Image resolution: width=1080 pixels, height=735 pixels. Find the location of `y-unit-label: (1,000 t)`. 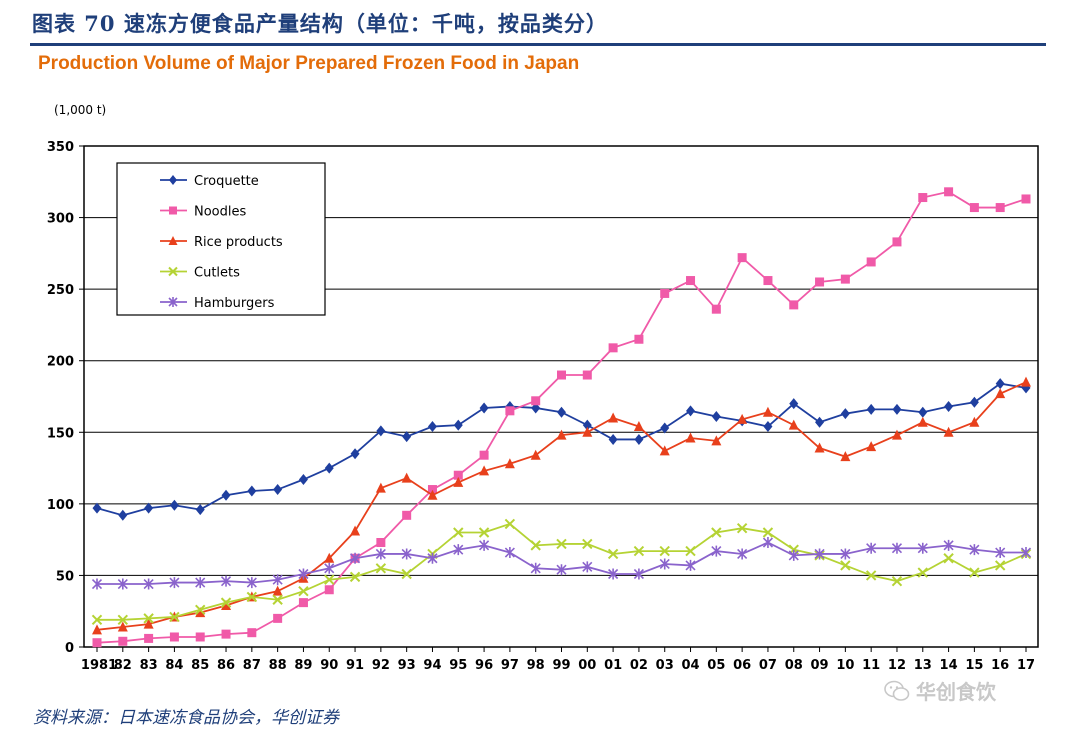

y-unit-label: (1,000 t) is located at coordinates (80, 110).